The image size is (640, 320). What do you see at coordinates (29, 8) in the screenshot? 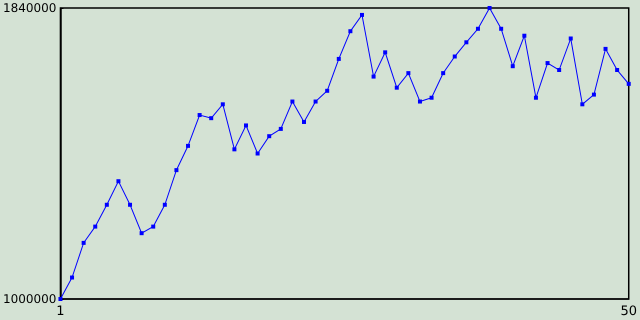
I see `y-tick-label: 1840000` at bounding box center [29, 8].